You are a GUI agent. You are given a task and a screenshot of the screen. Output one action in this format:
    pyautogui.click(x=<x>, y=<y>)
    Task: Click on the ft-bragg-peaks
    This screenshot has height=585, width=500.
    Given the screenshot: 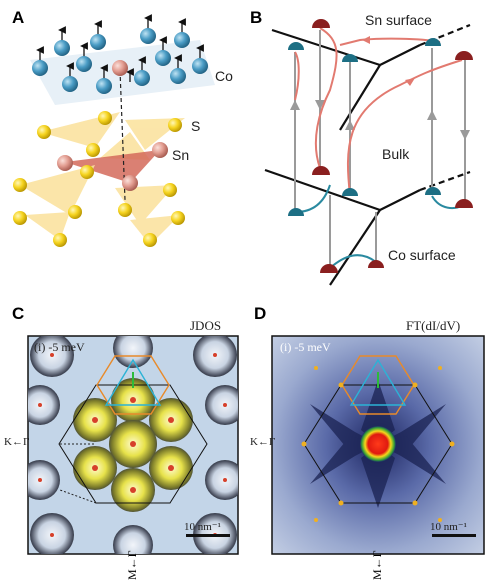 What is the action you would take?
    pyautogui.click(x=378, y=444)
    